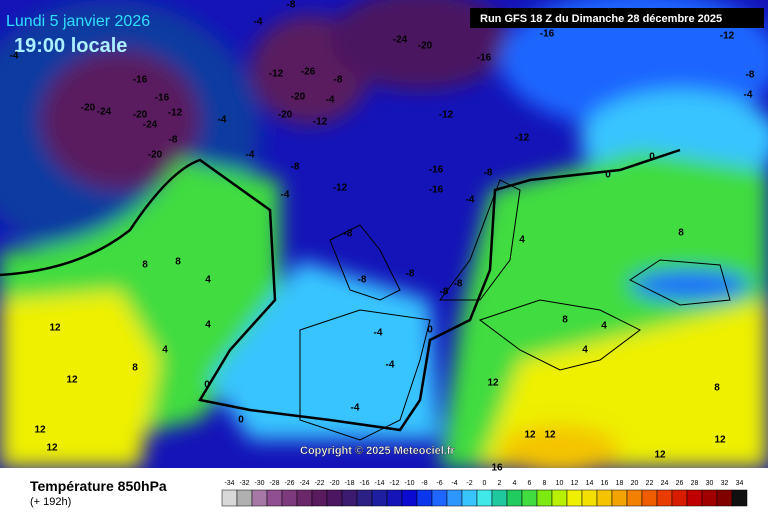 This screenshot has height=512, width=768. Describe the element at coordinates (590, 483) in the screenshot. I see `legend-label: 14` at that location.